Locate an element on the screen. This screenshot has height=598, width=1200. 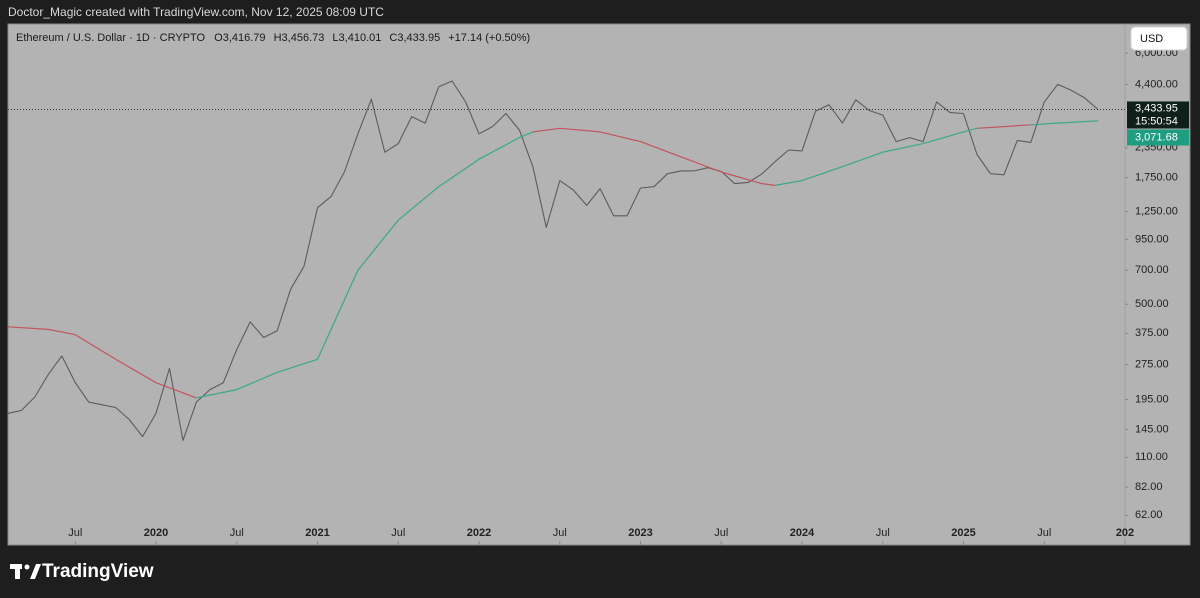
x-tick-label: 2024 is located at coordinates (802, 533).